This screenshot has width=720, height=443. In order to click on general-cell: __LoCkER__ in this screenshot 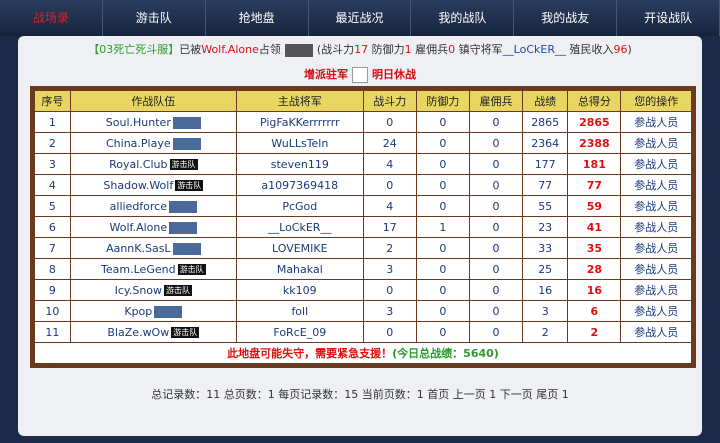, I will do `click(299, 227)`.